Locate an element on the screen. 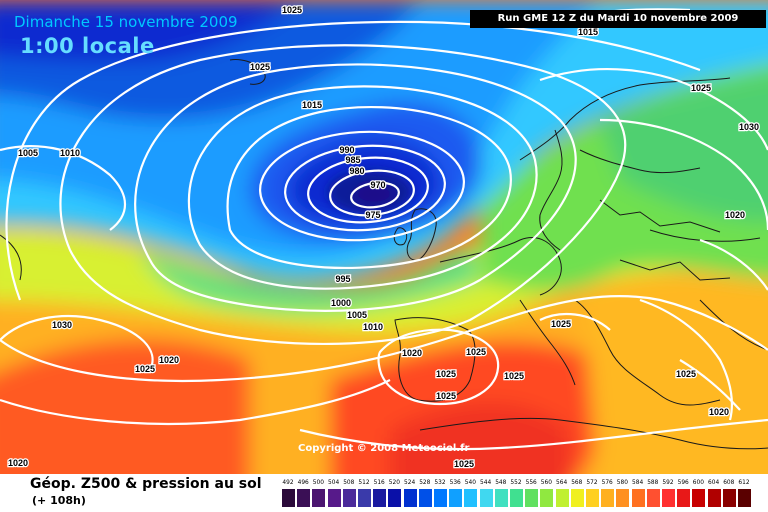 The width and height of the screenshot is (768, 512). scale-tick-label: 512 is located at coordinates (364, 482).